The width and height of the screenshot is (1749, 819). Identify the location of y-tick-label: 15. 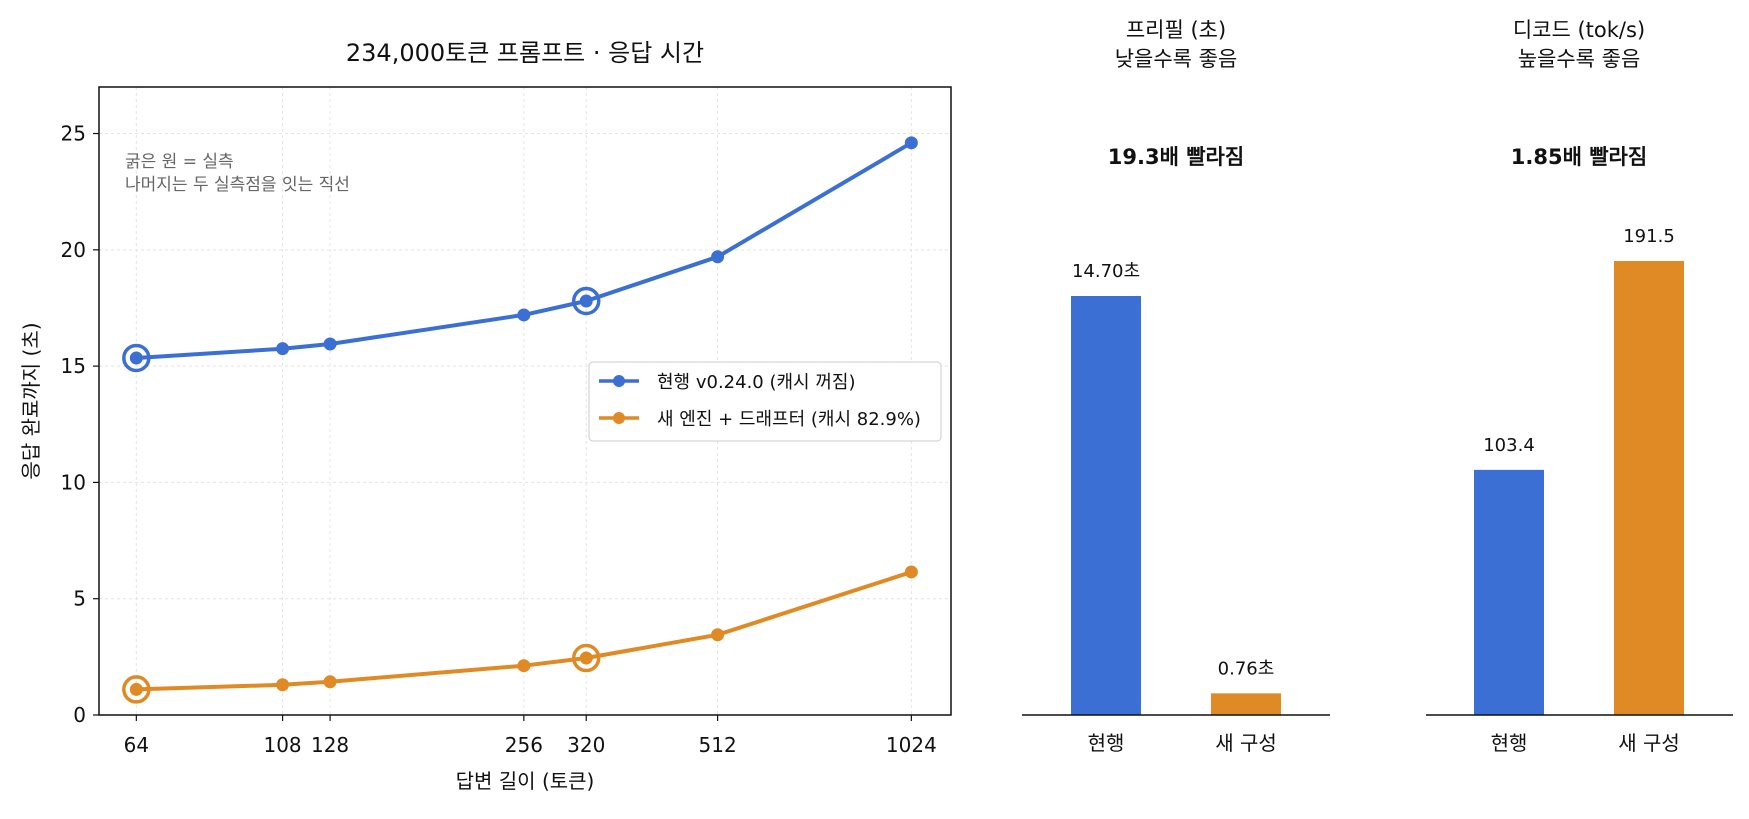
(73, 366).